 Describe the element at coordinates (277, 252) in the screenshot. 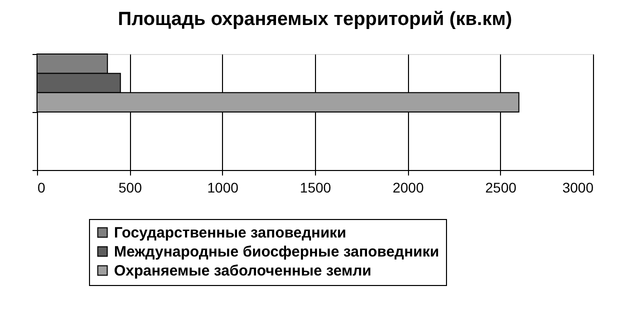

I see `legend-label: Международные биосферные заповедники` at that location.